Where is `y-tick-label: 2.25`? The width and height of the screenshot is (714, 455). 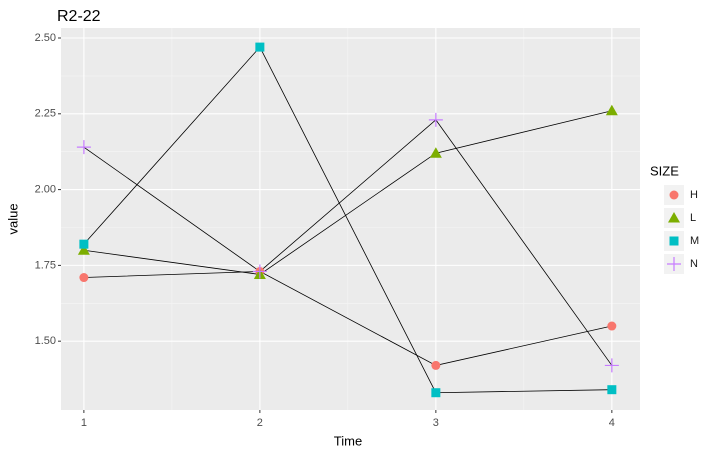
y-tick-label: 2.25 is located at coordinates (45, 114).